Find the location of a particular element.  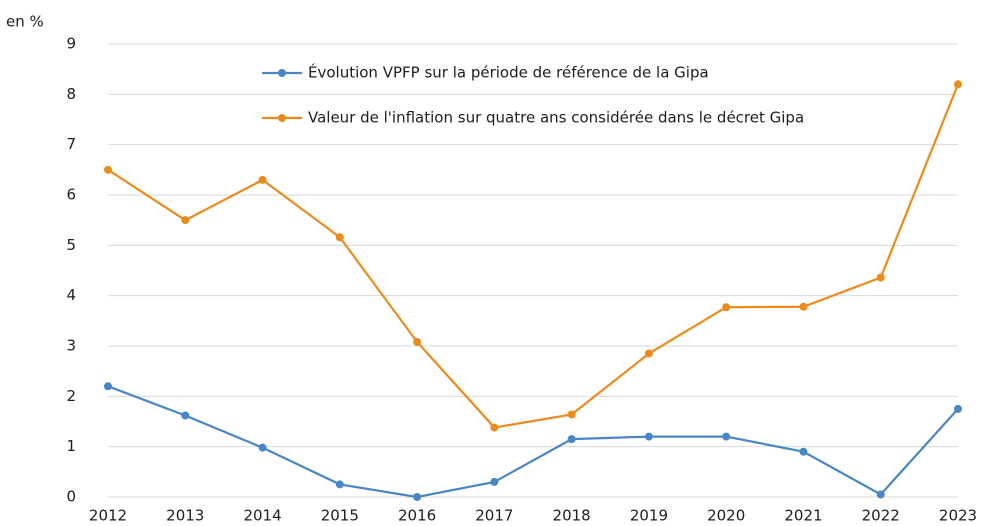

y-tick-label: 8 is located at coordinates (71, 94).